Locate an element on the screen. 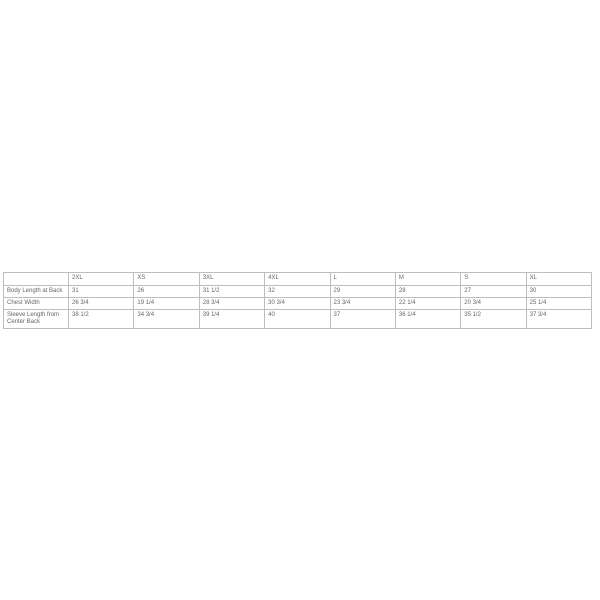 The height and width of the screenshot is (600, 600). size-header: 2XL is located at coordinates (101, 279).